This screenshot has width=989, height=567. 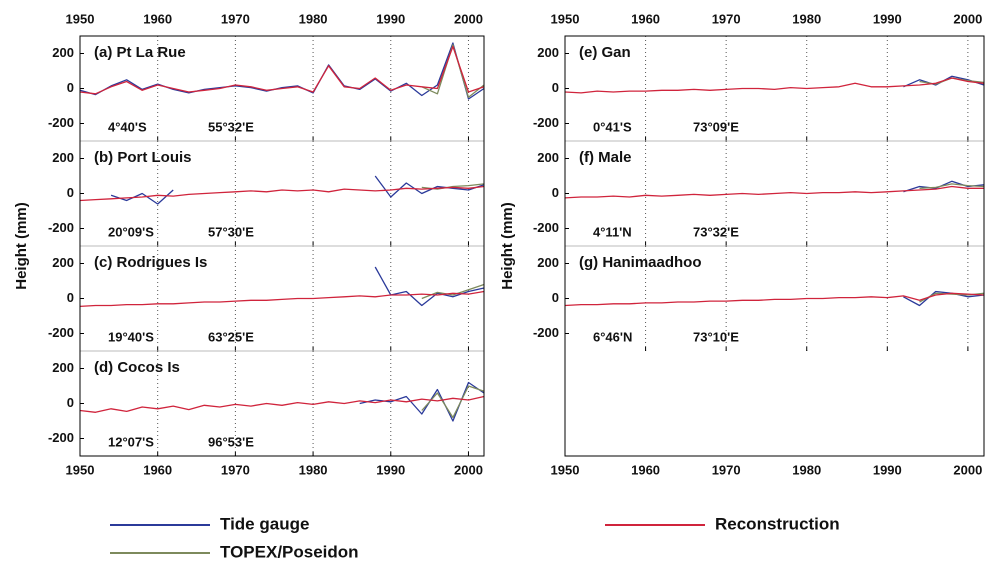 I want to click on longitude: 57°30'E, so click(x=231, y=231).